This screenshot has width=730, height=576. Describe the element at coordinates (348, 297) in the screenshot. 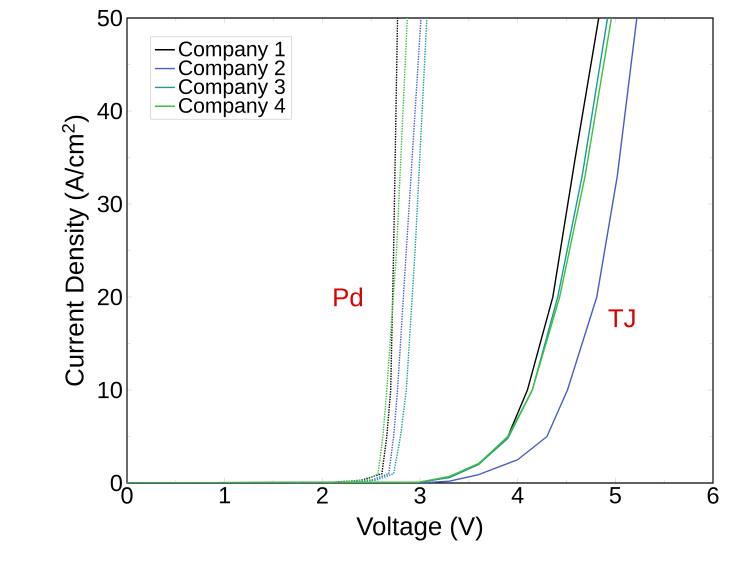

I see `annotation: Pd` at that location.